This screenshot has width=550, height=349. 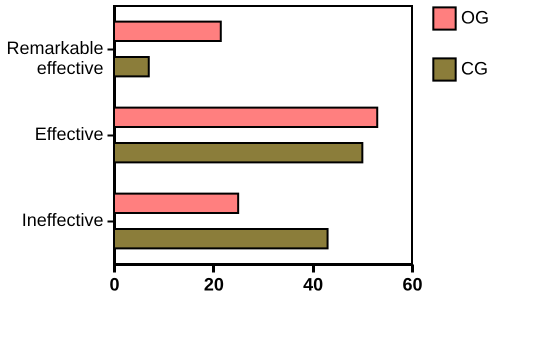 What do you see at coordinates (114, 284) in the screenshot?
I see `x-tick-label: 0` at bounding box center [114, 284].